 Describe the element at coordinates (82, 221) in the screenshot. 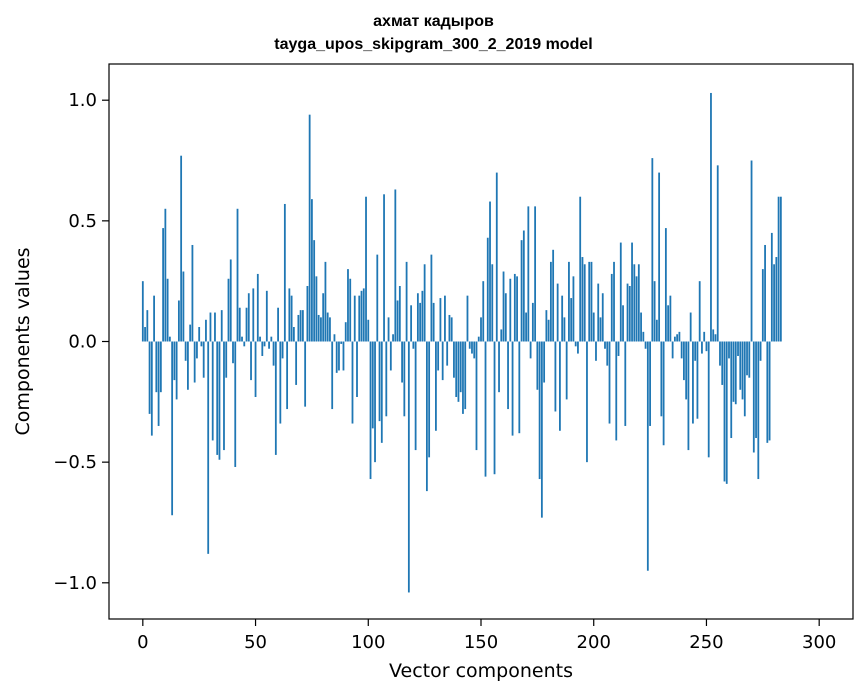

I see `y-tick-label: 0.5` at that location.